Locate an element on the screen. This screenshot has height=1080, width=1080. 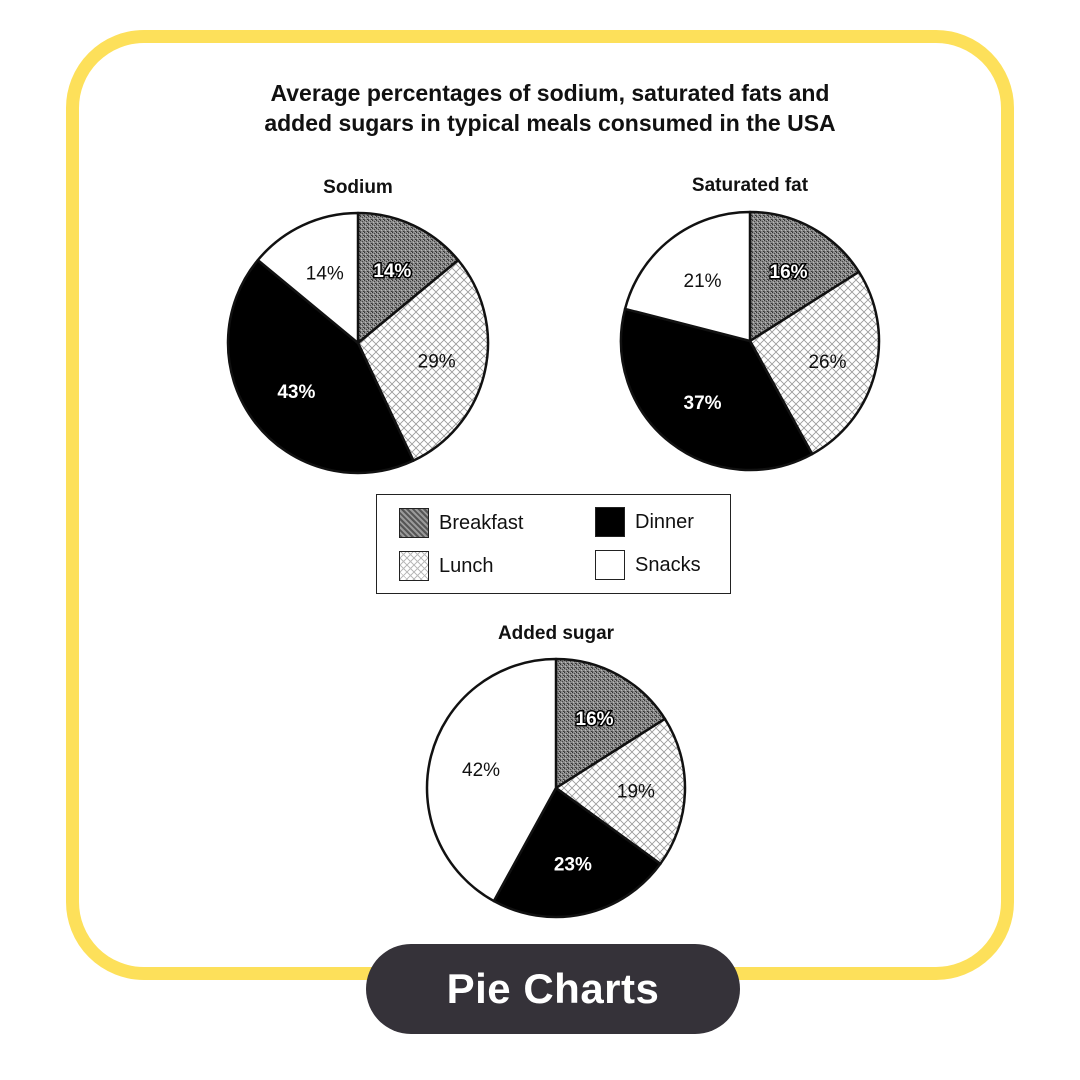
pie-charts-badge: Pie Charts is located at coordinates (553, 989).